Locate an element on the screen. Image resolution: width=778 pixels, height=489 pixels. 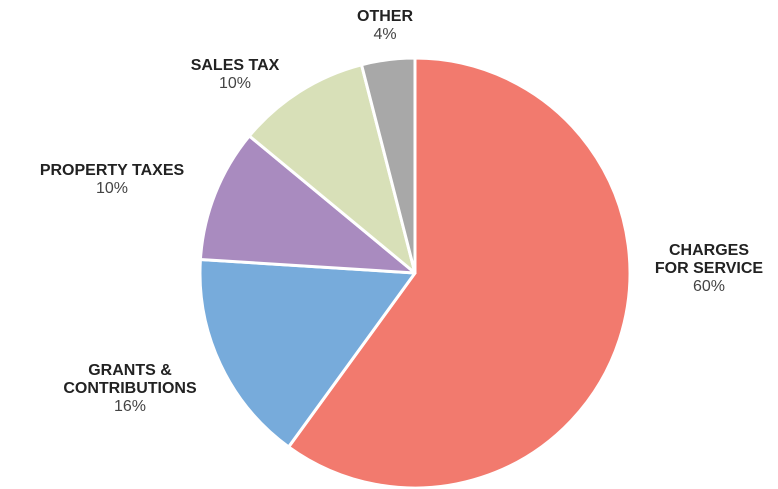
slice-label: PROPERTY TAXES 10% is located at coordinates (112, 180).